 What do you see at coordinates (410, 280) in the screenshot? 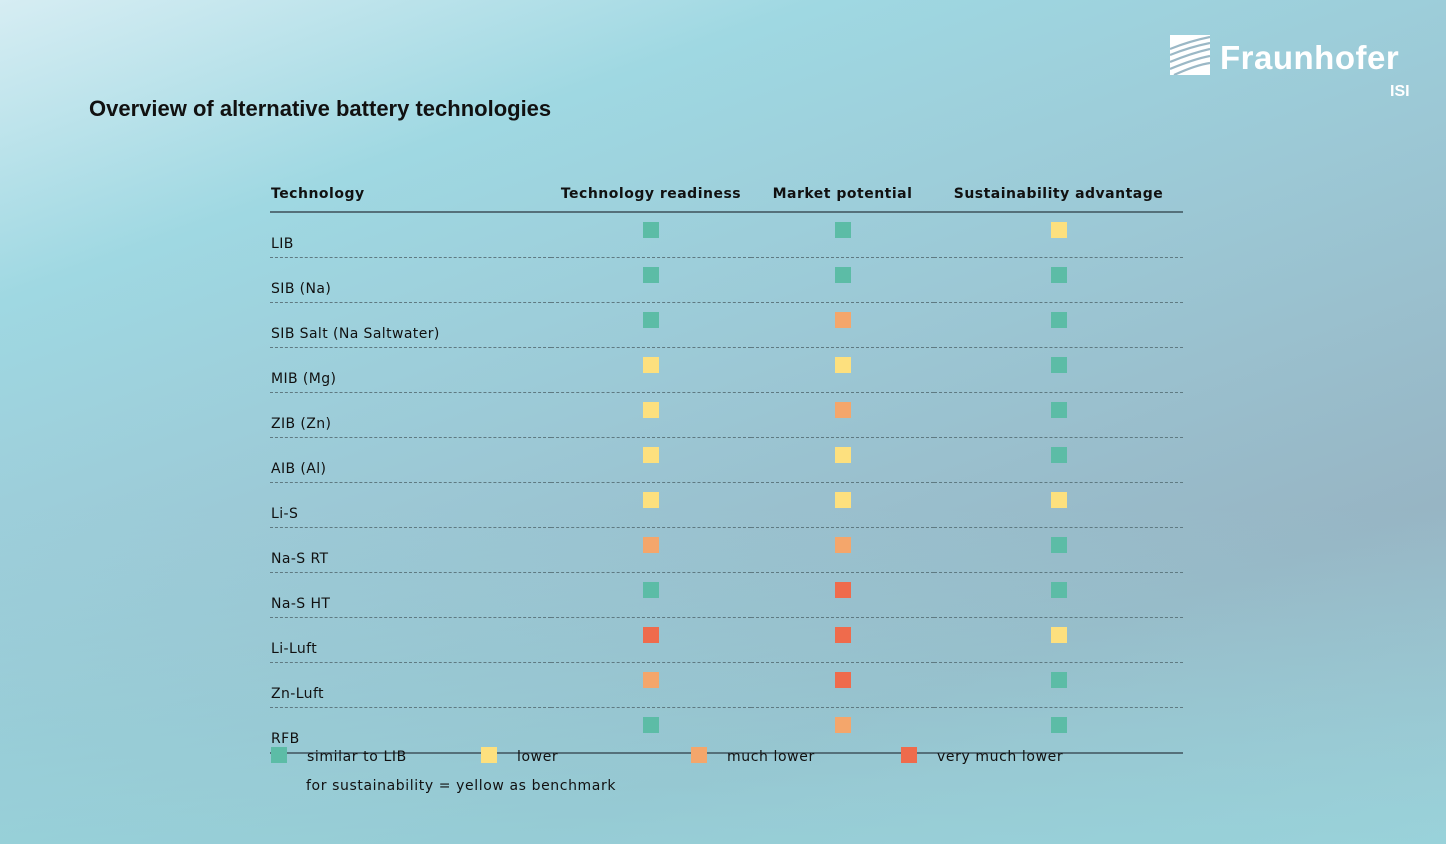
I see `technology-name: SIB (Na)` at bounding box center [410, 280].